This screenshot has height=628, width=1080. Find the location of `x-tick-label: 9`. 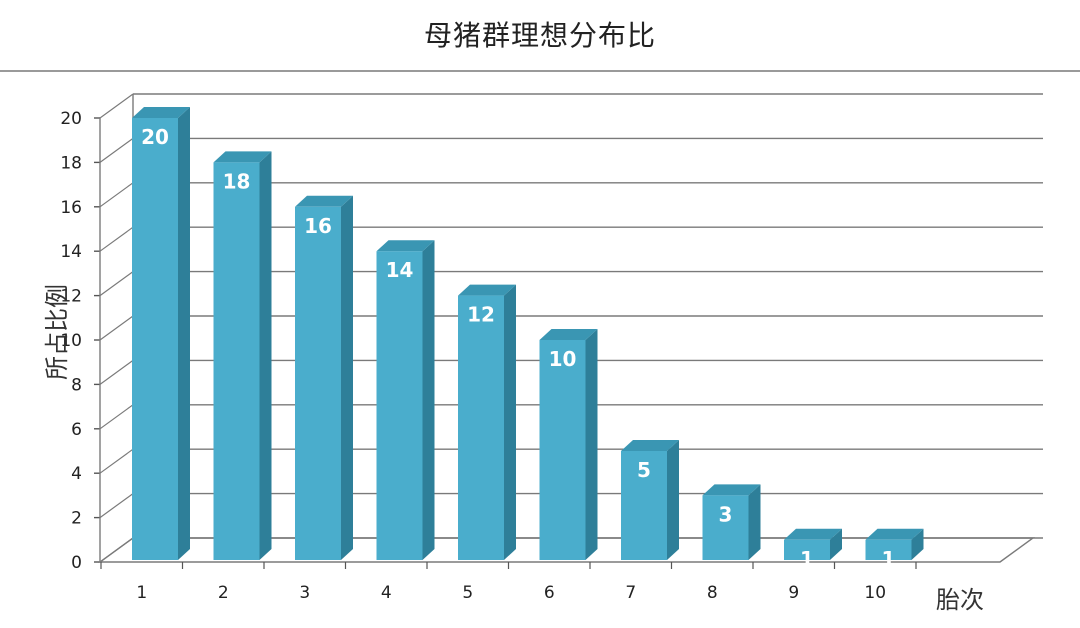

x-tick-label: 9 is located at coordinates (793, 593).